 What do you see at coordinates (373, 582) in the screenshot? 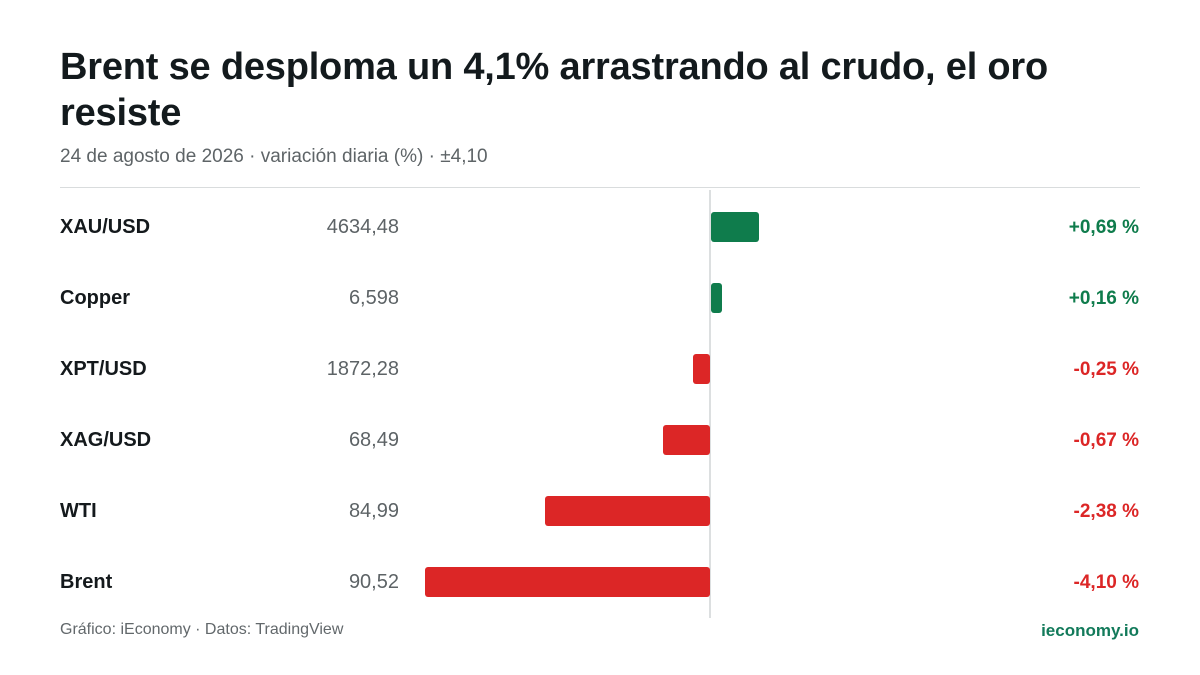
I see `price-label: 90,52` at bounding box center [373, 582].